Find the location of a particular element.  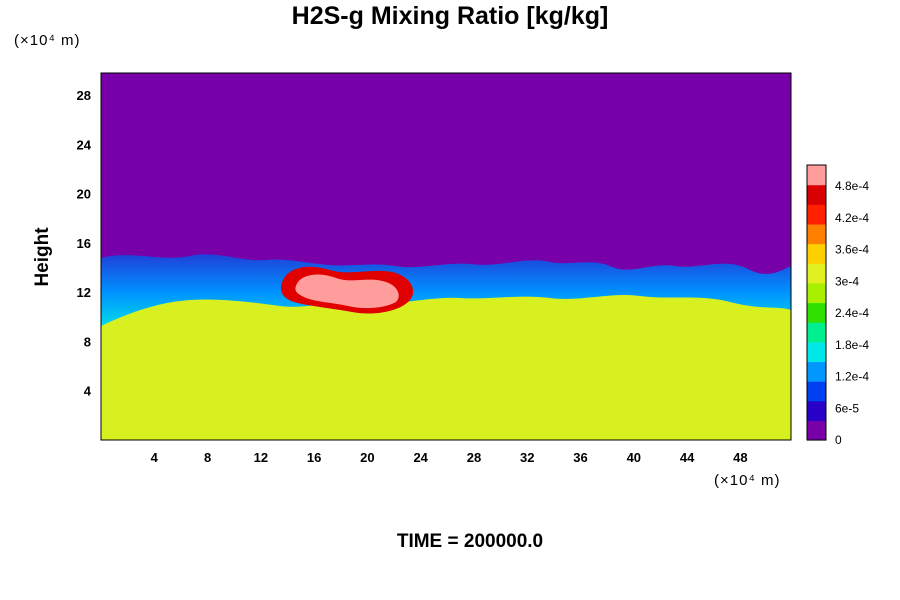

x-tick-label: 12 is located at coordinates (261, 457).